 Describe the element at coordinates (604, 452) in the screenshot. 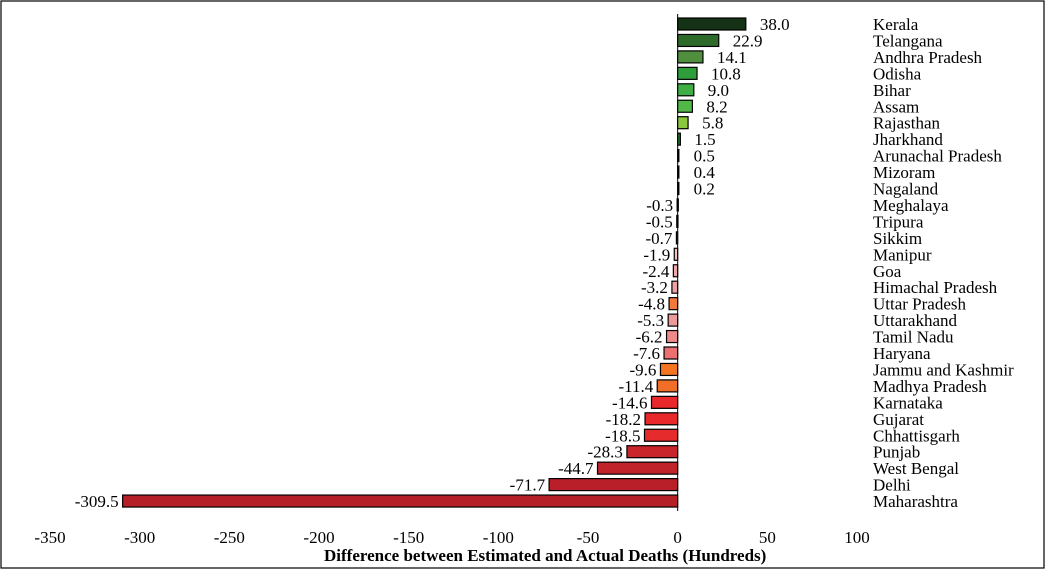

I see `data-label: -28.3` at that location.